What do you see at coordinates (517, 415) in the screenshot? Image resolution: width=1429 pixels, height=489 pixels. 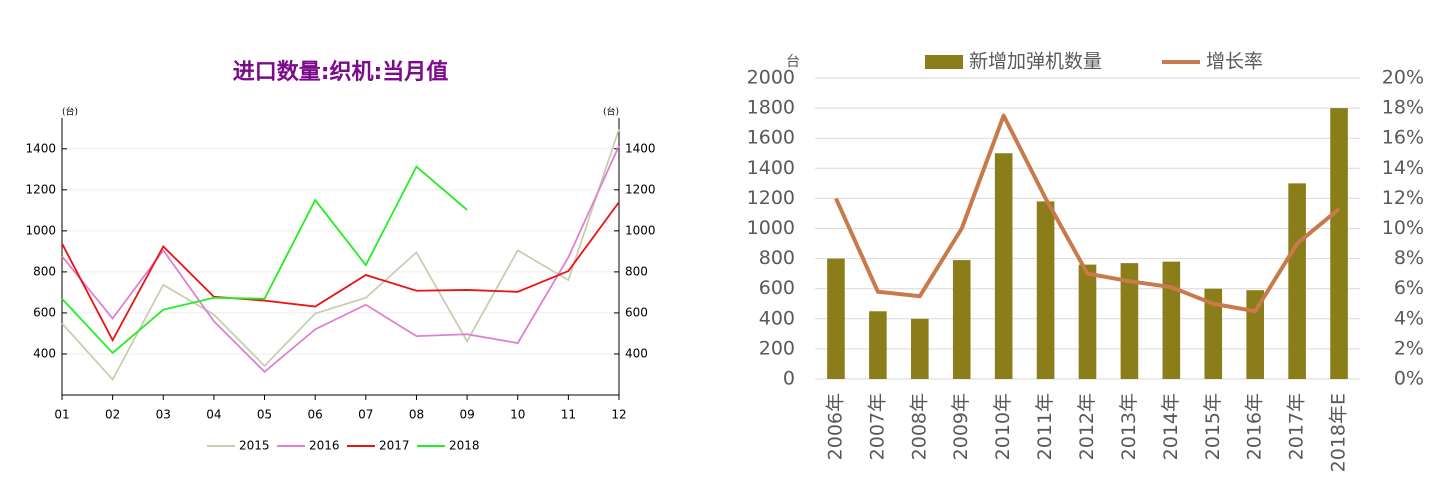 I see `x-tick-label: 10` at bounding box center [517, 415].